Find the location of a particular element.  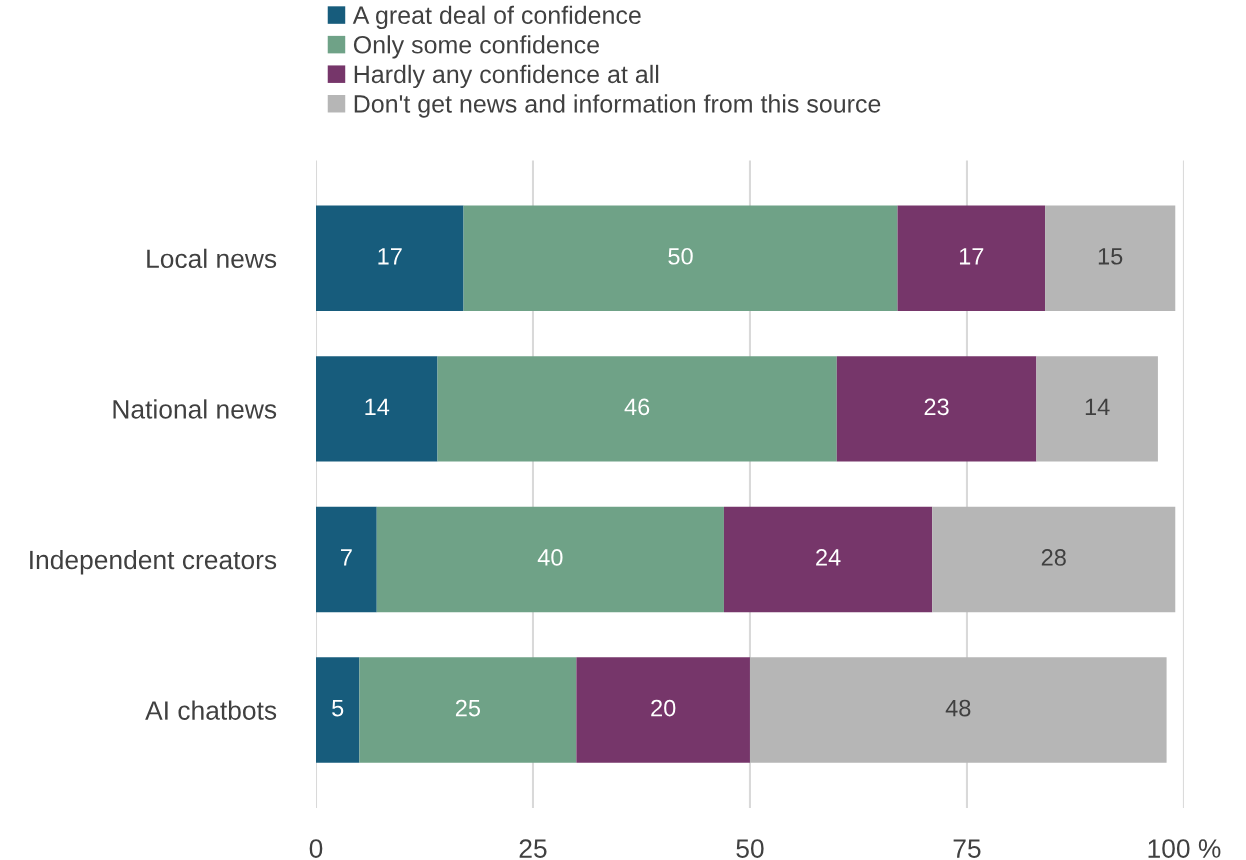

data-label: 24 is located at coordinates (828, 557).